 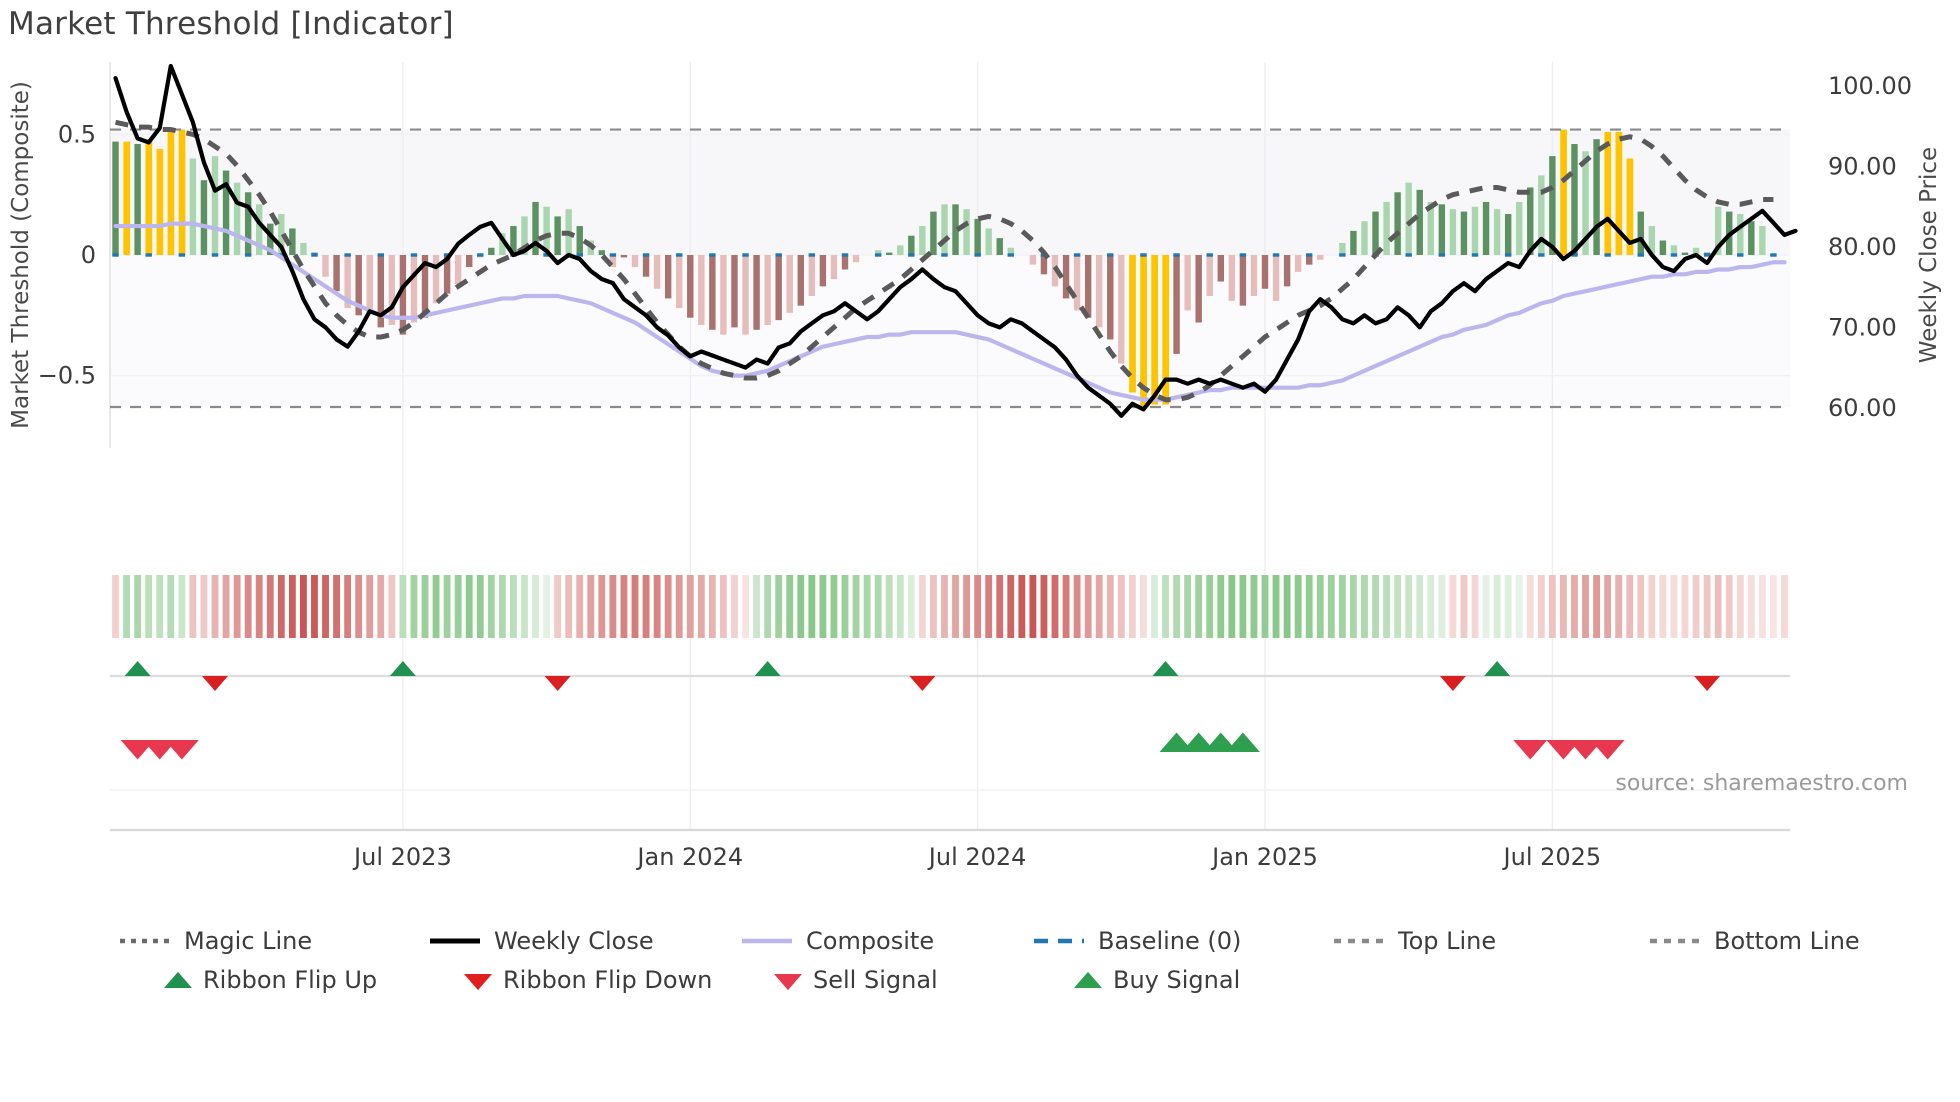 What do you see at coordinates (910, 964) in the screenshot?
I see `legend` at bounding box center [910, 964].